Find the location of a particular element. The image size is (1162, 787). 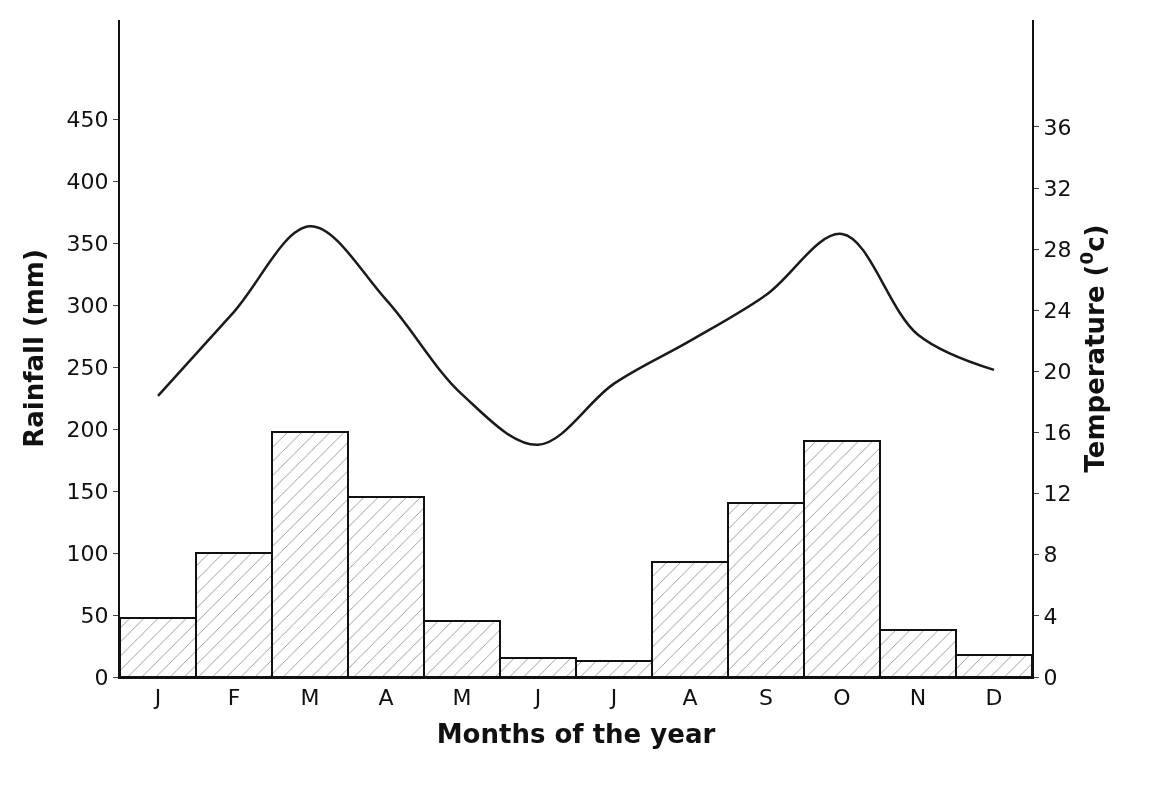

y2-tick-label: 32 is located at coordinates (1057, 188).